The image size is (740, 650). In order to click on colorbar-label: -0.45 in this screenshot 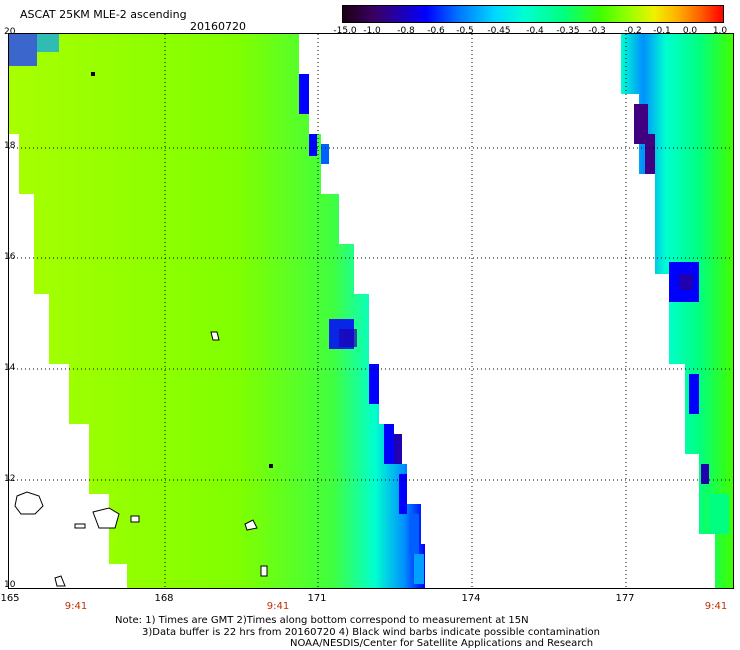, I will do `click(499, 31)`.